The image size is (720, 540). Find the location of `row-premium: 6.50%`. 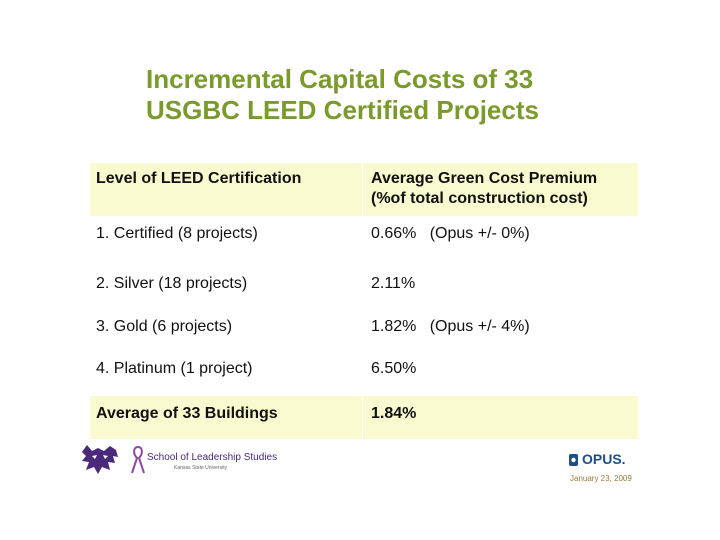

row-premium: 6.50% is located at coordinates (394, 368).